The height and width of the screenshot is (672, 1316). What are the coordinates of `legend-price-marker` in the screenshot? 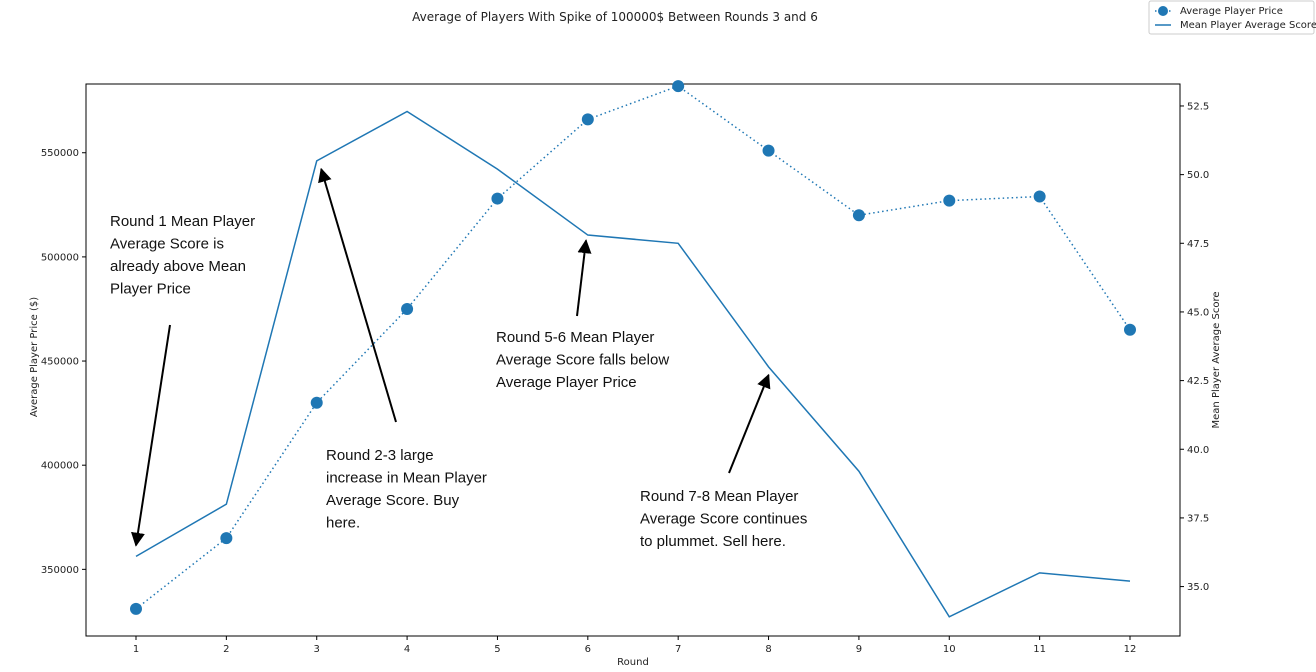 It's located at (1163, 11).